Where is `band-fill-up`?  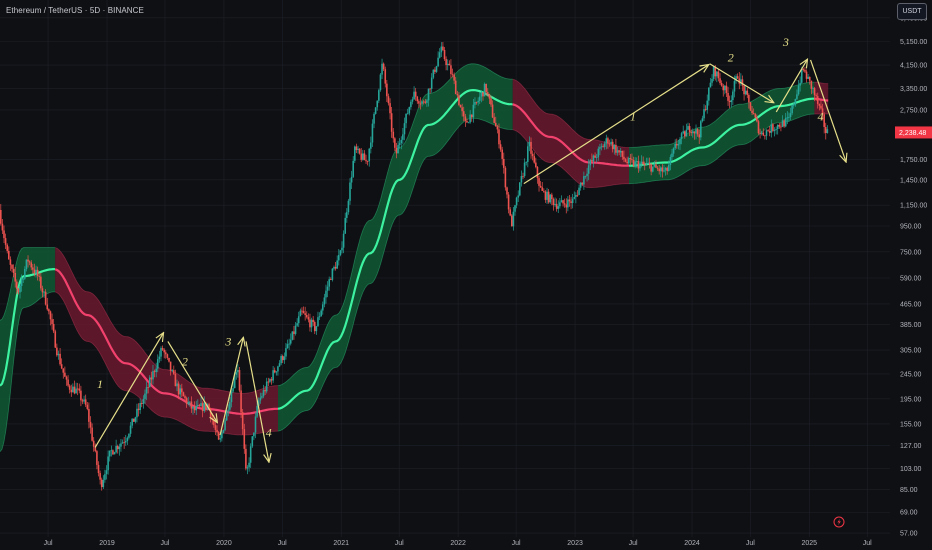
band-fill-up is located at coordinates (28, 349).